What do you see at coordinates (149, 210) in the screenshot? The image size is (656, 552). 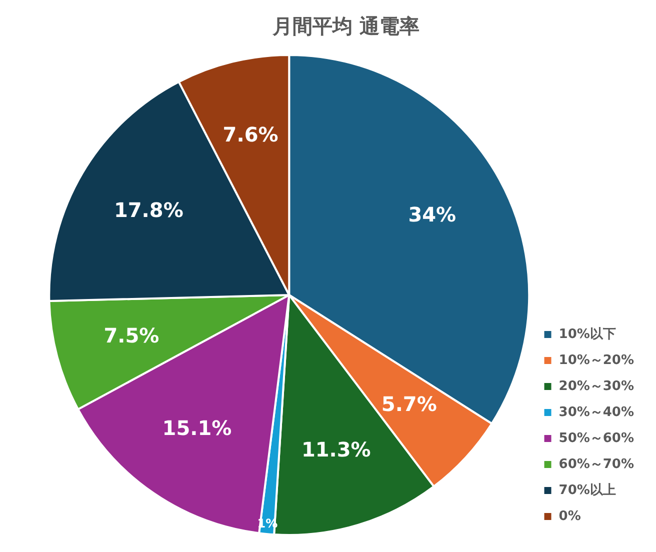 I see `data-label: 17.8%` at bounding box center [149, 210].